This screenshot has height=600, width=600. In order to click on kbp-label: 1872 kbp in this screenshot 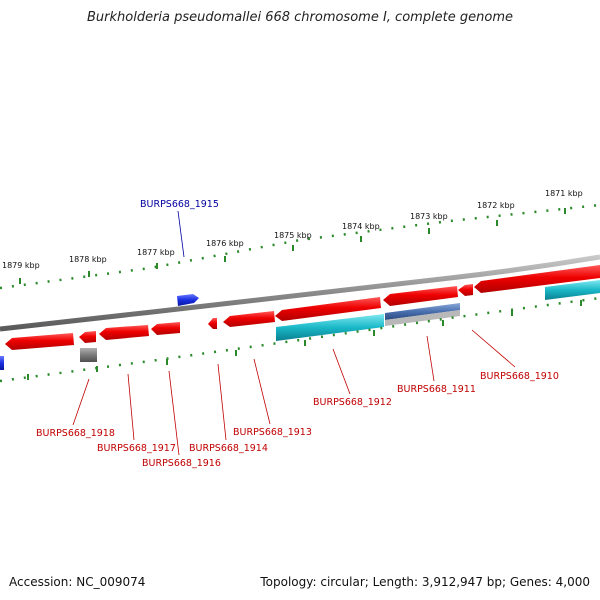, I will do `click(496, 205)`.